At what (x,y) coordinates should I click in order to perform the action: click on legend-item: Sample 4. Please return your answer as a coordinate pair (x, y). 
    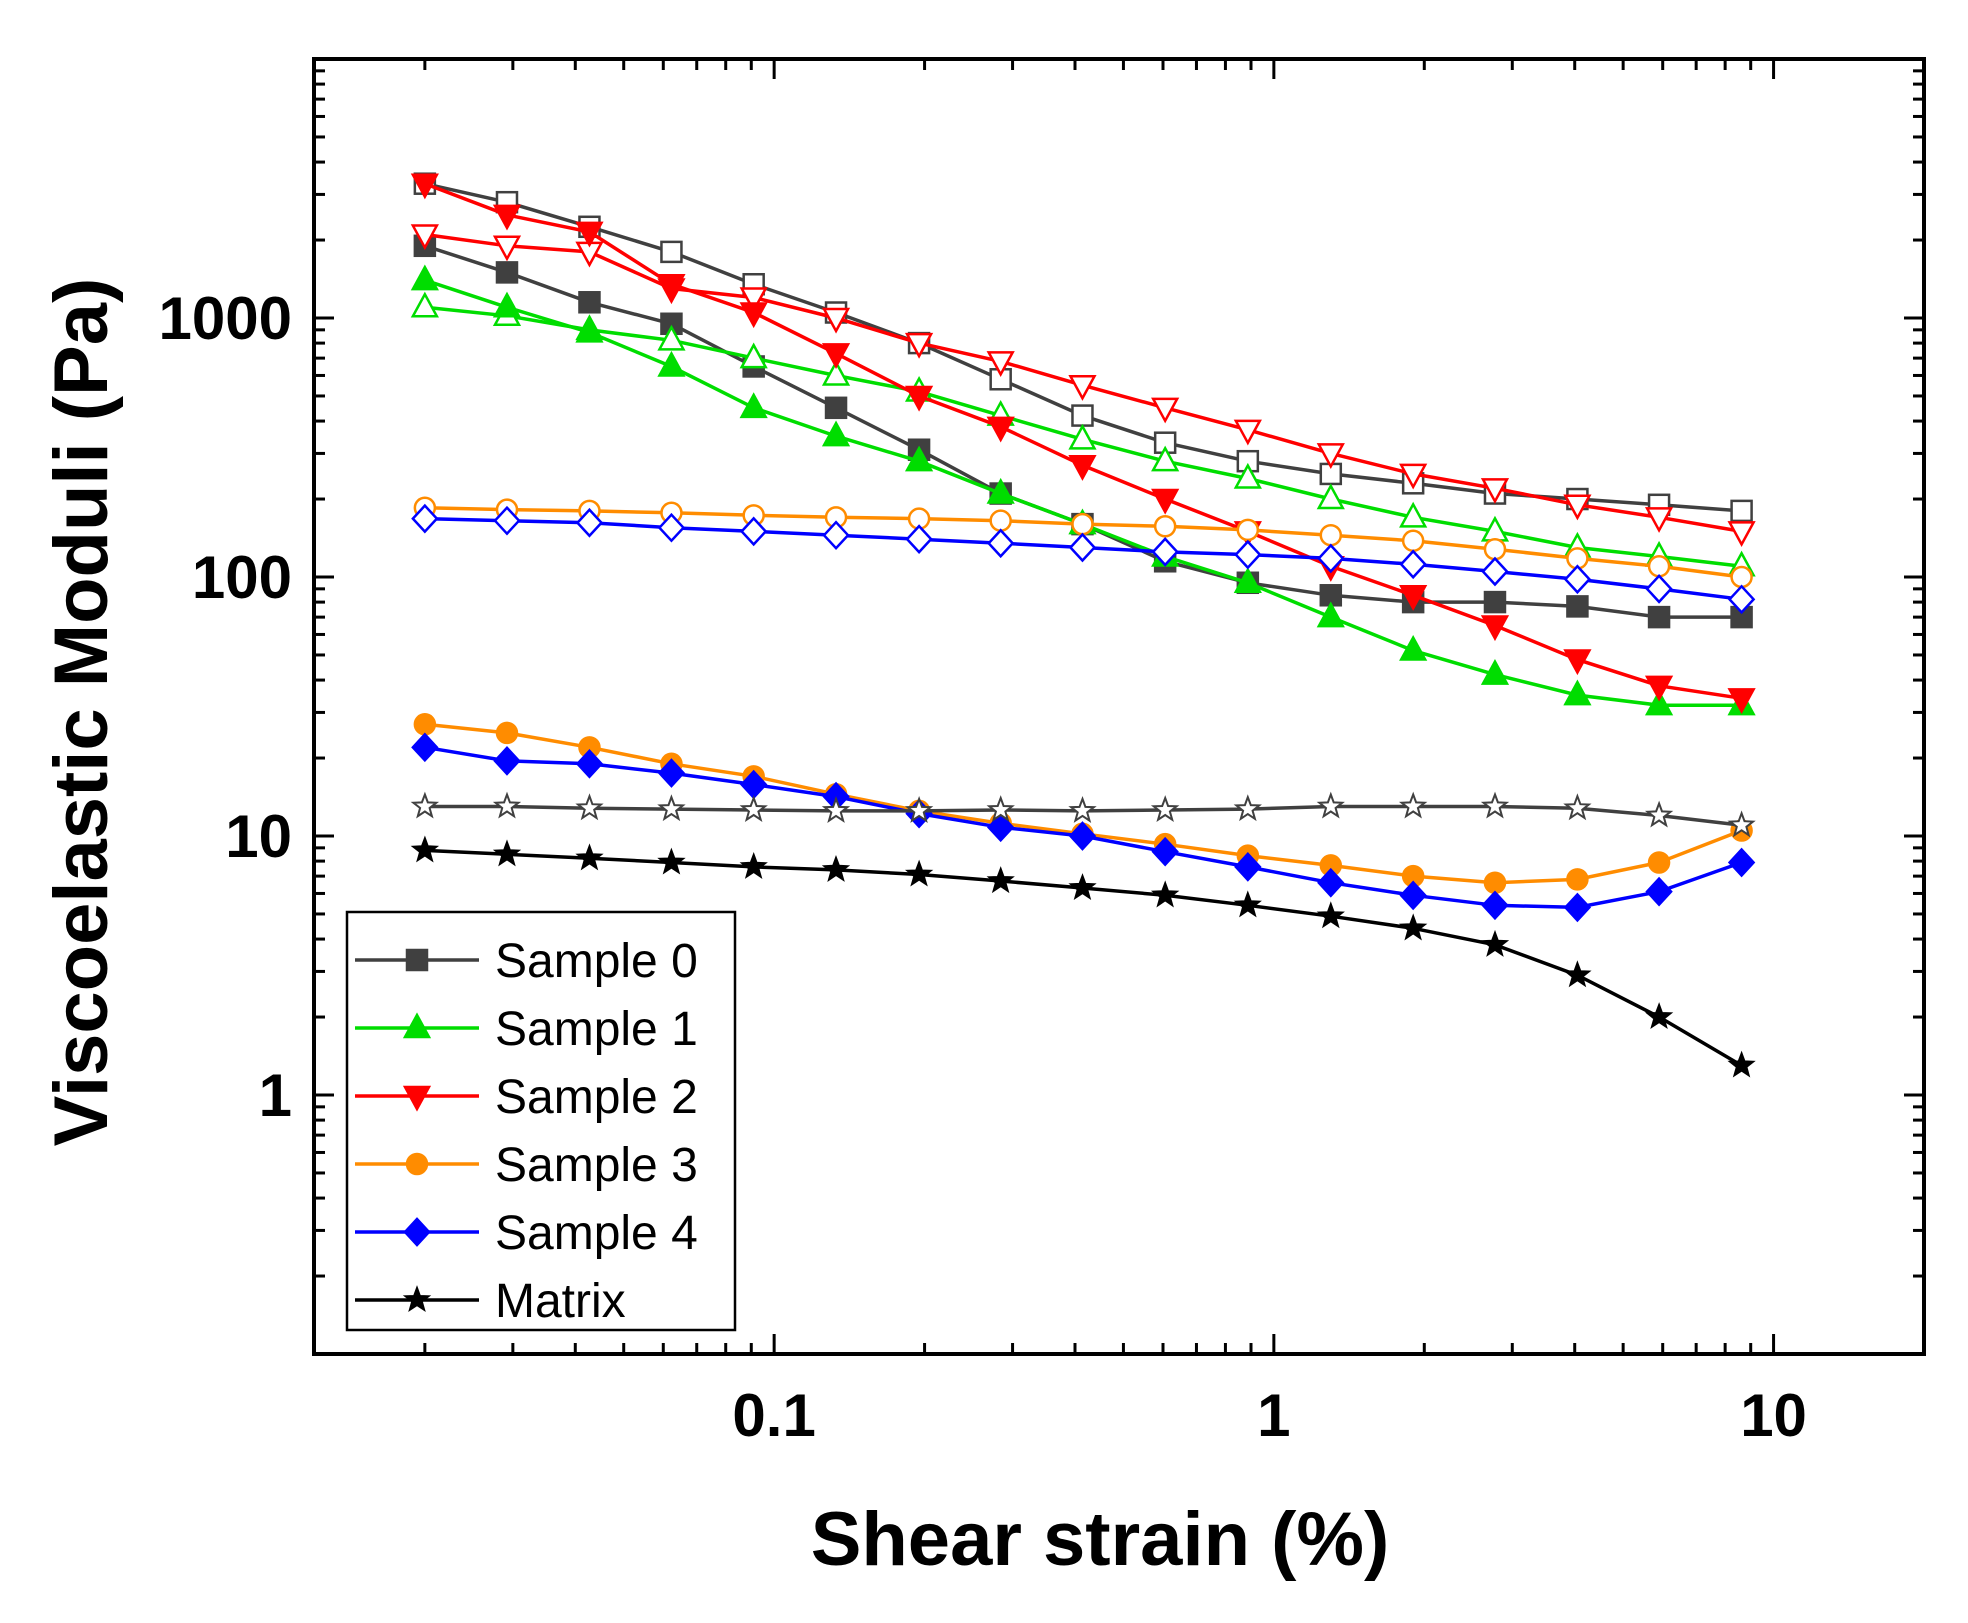
    Looking at the image, I should click on (526, 1233).